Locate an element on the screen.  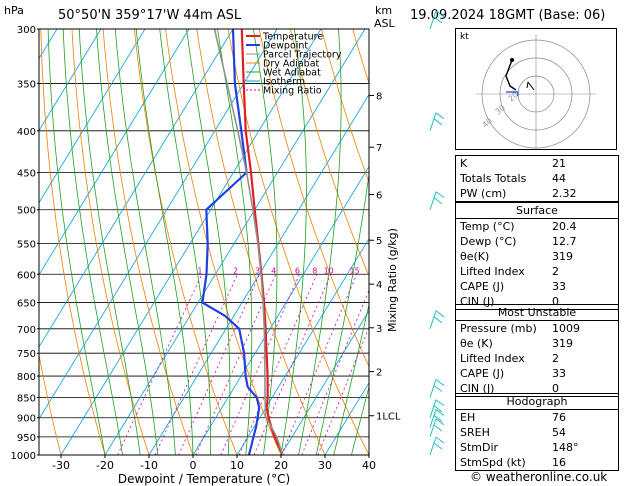
pressure-tick-label: 400 is located at coordinates (26, 132).